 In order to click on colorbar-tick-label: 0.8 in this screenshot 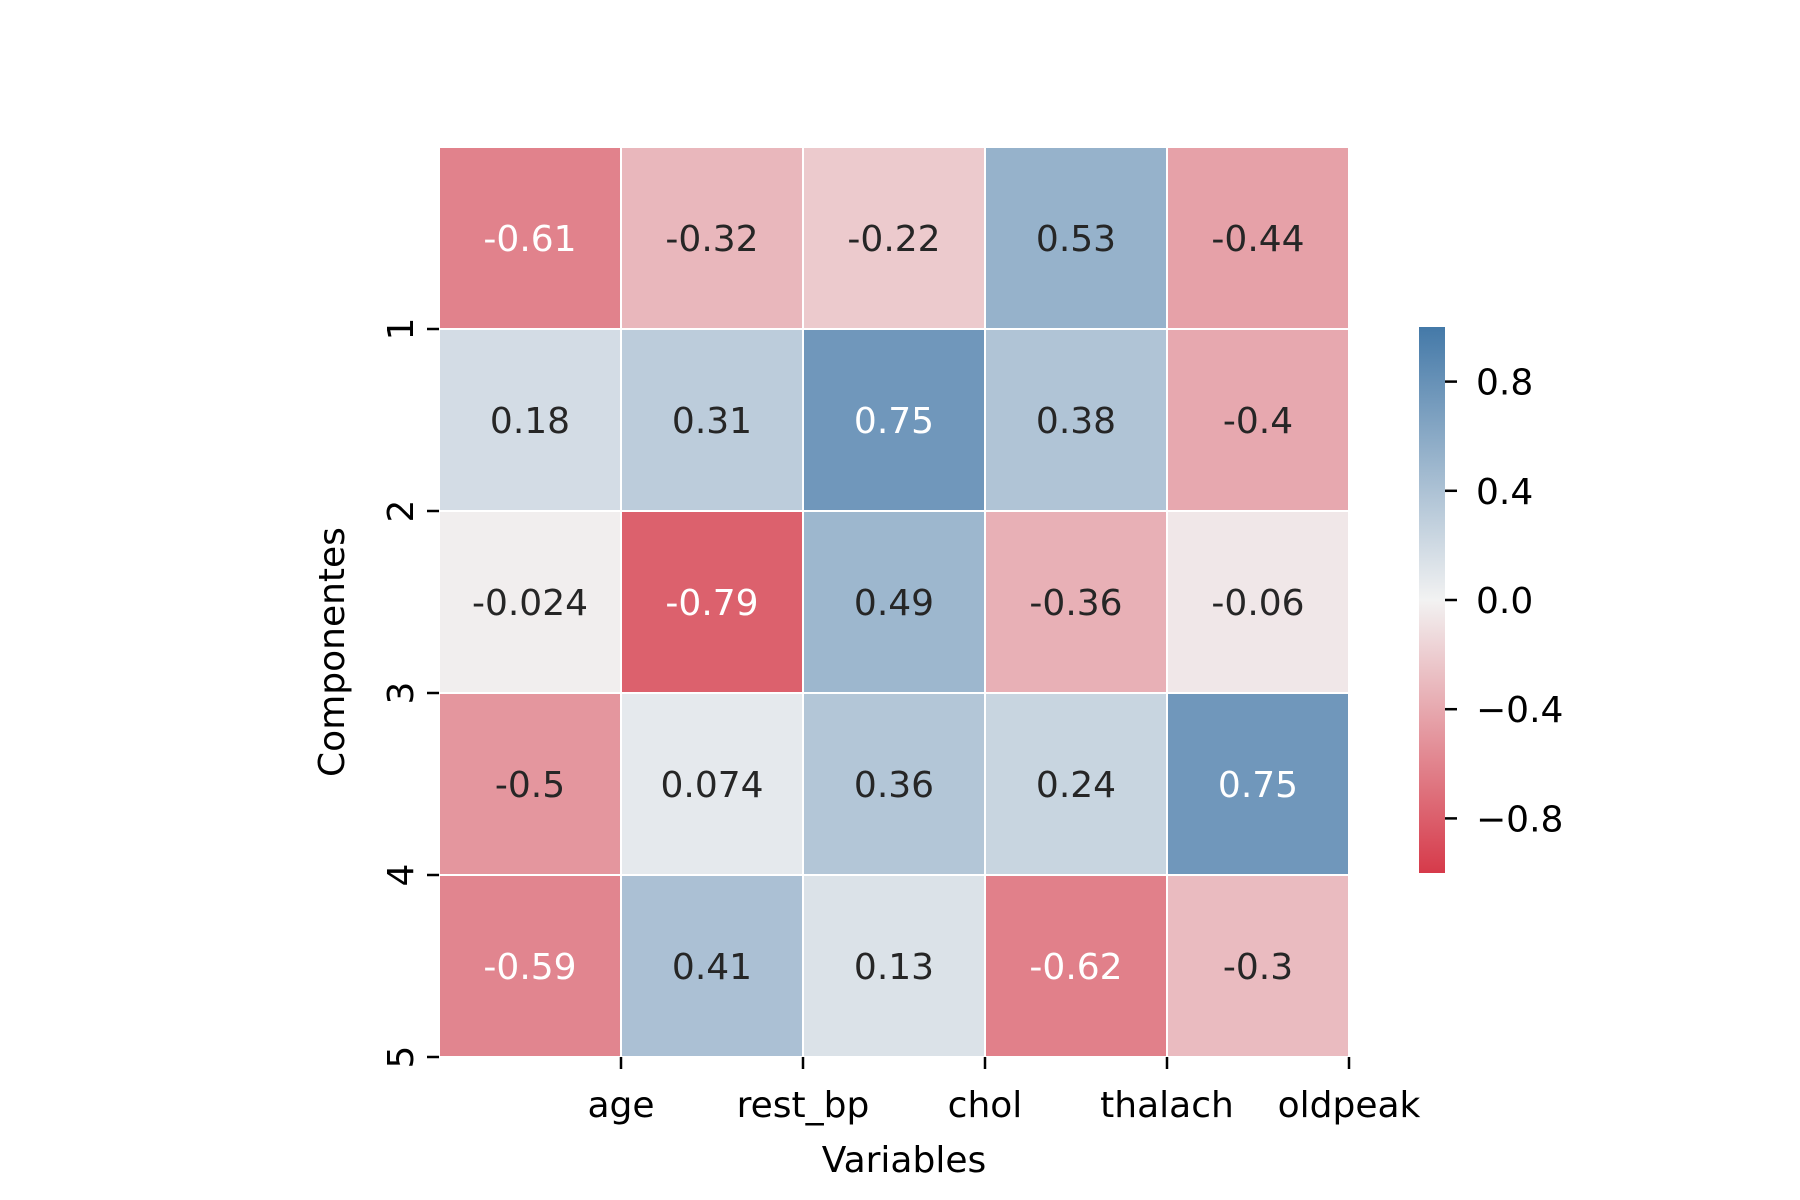, I will do `click(1504, 383)`.